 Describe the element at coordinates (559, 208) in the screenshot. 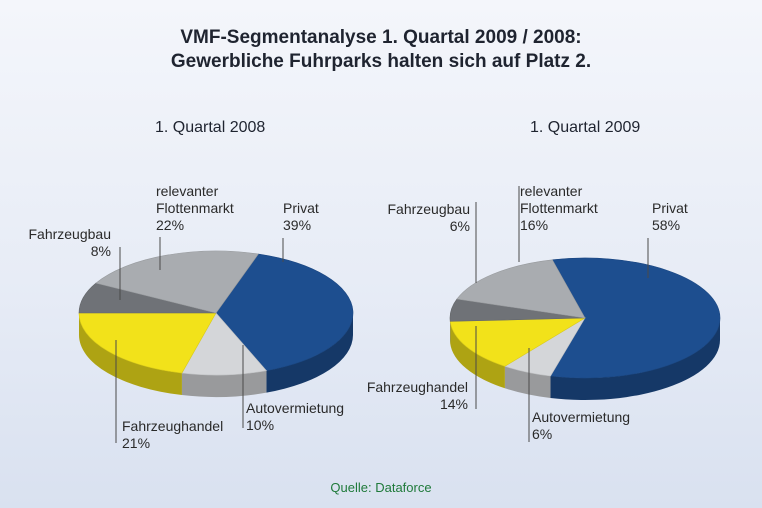

I see `label-2009-flottenmarkt: relevanter Flottenmarkt 16%` at that location.